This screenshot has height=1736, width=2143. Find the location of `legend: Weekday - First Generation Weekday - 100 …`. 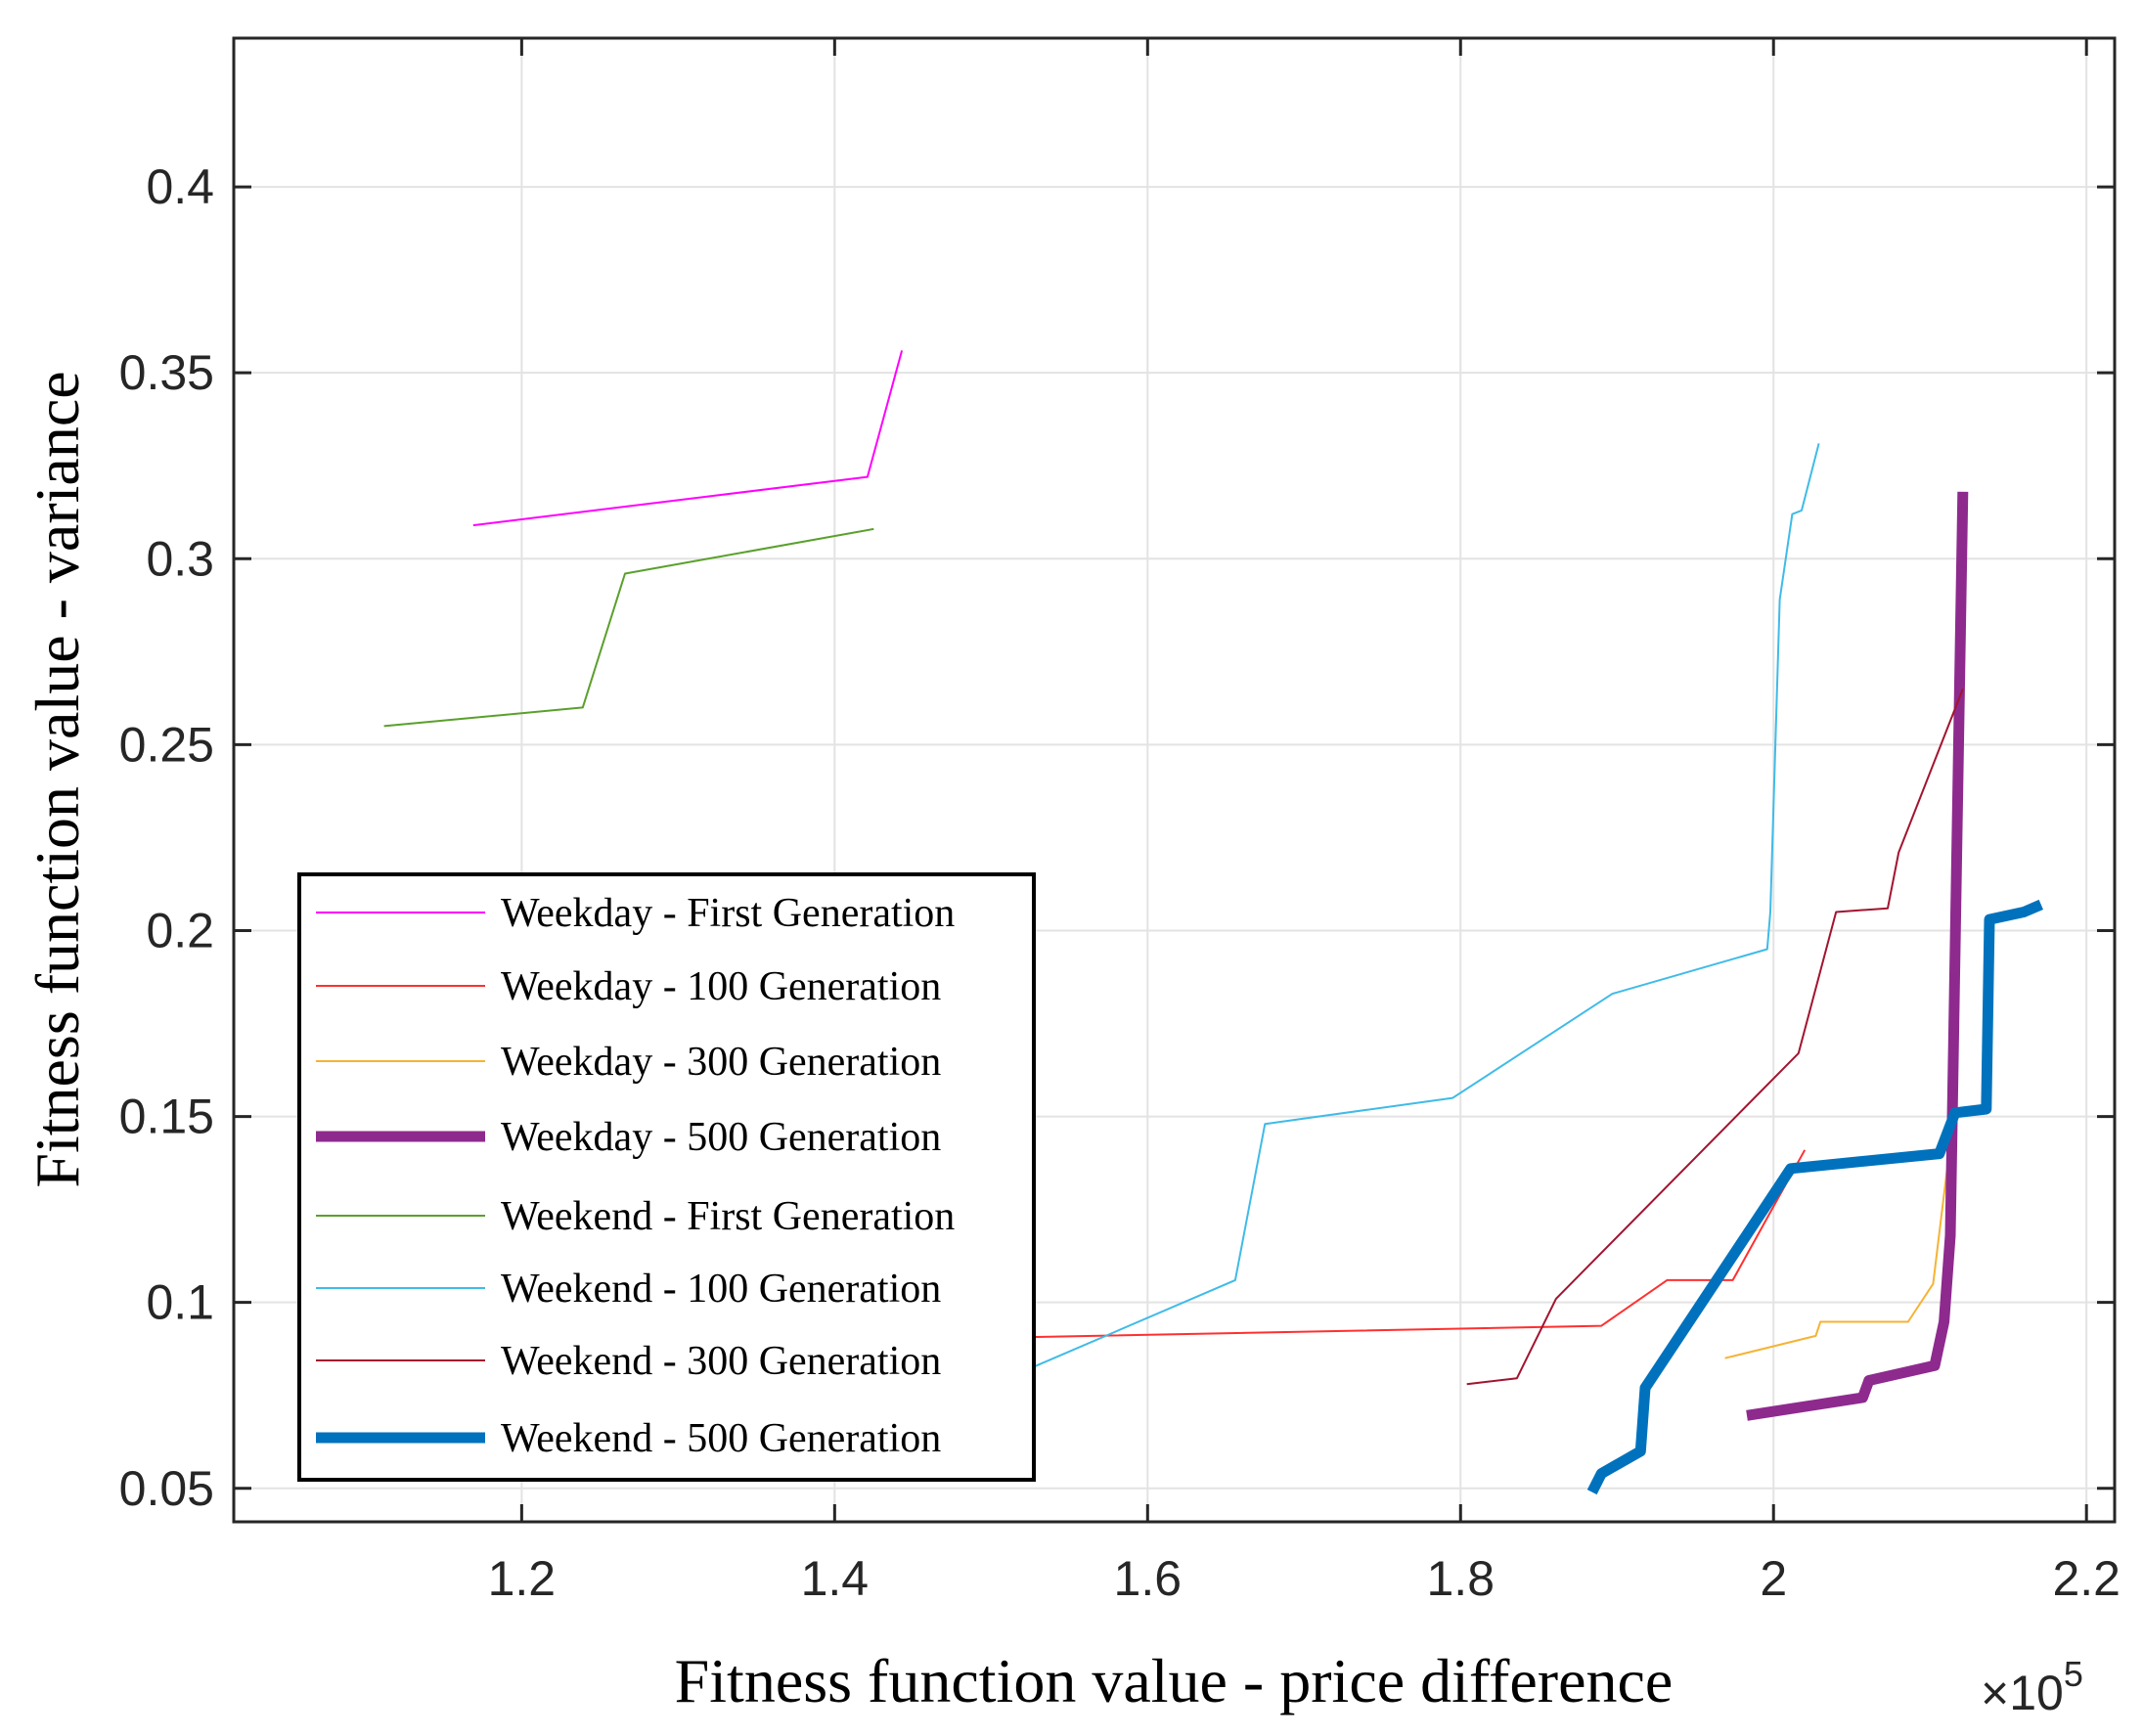

legend: Weekday - First Generation Weekday - 100 … is located at coordinates (666, 1177).